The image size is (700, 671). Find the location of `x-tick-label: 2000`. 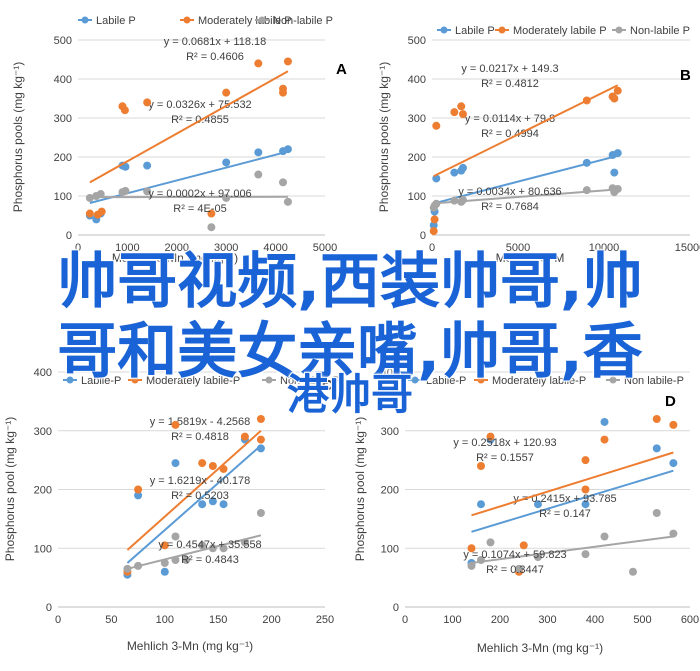

x-tick-label: 2000 is located at coordinates (177, 248).